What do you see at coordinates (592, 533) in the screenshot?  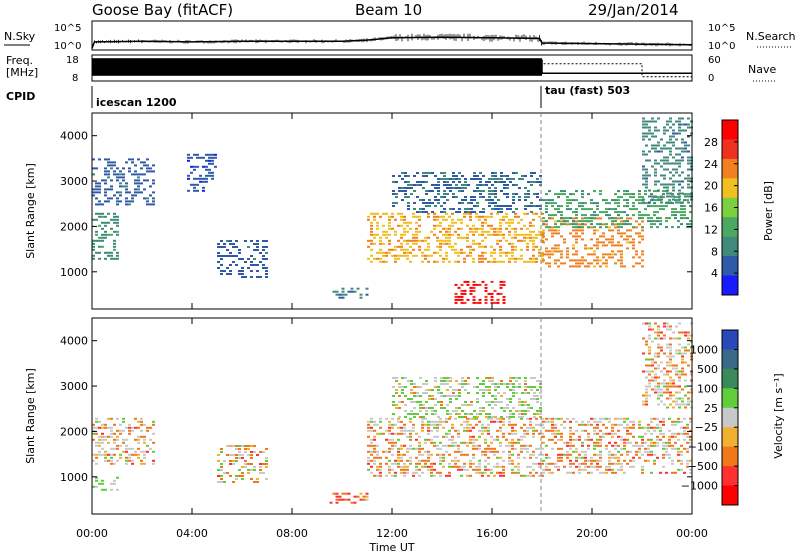 I see `x-tick-label: 20:00` at bounding box center [592, 533].